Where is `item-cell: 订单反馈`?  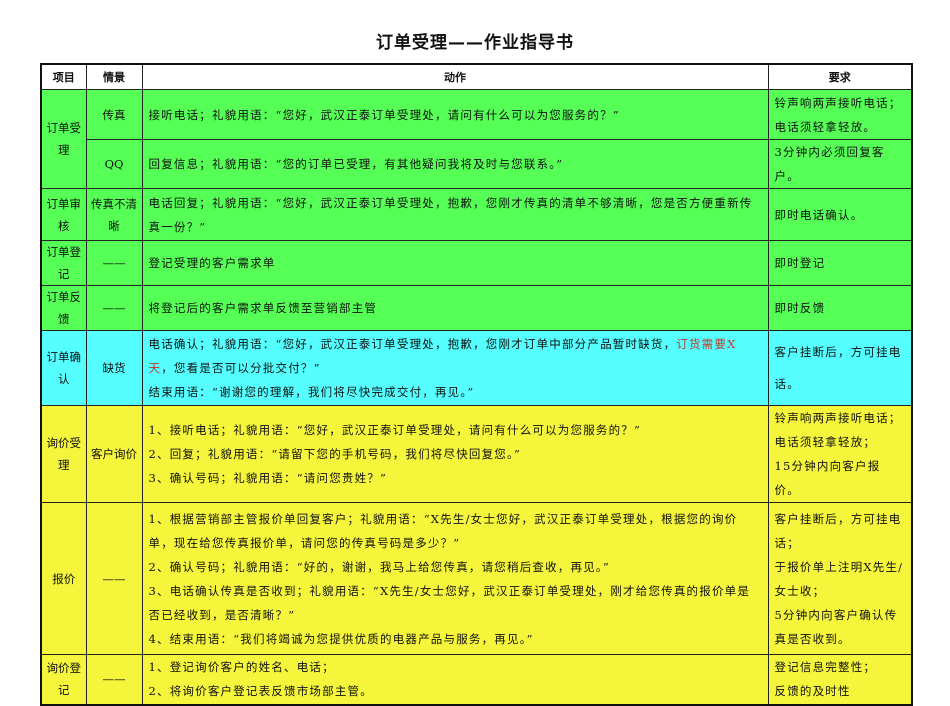 item-cell: 订单反馈 is located at coordinates (63, 308).